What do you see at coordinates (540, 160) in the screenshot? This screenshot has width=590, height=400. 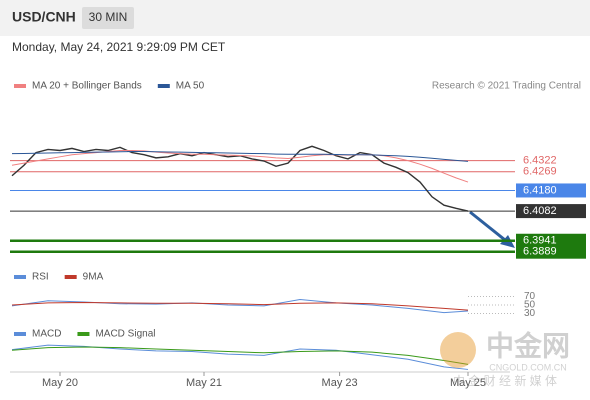 I see `level-label: 6.4322` at bounding box center [540, 160].